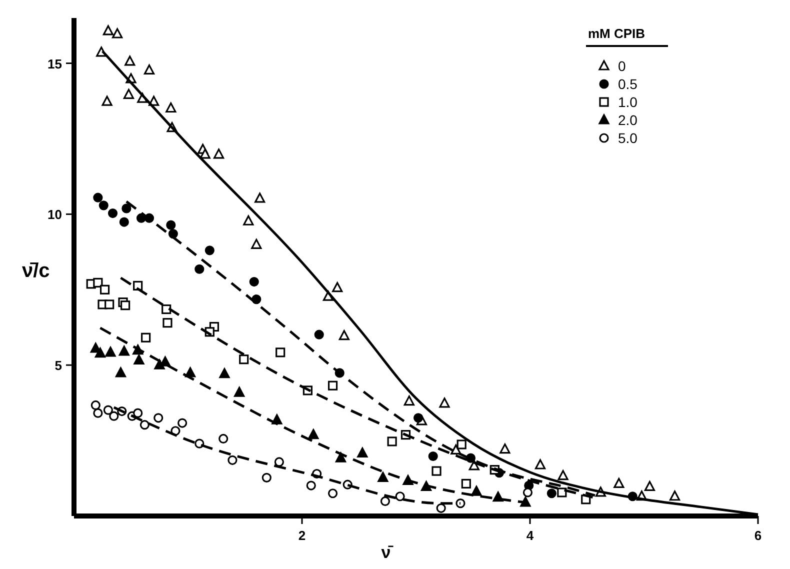 This screenshot has height=569, width=790. What do you see at coordinates (302, 535) in the screenshot?
I see `x-tick-label: 2` at bounding box center [302, 535].